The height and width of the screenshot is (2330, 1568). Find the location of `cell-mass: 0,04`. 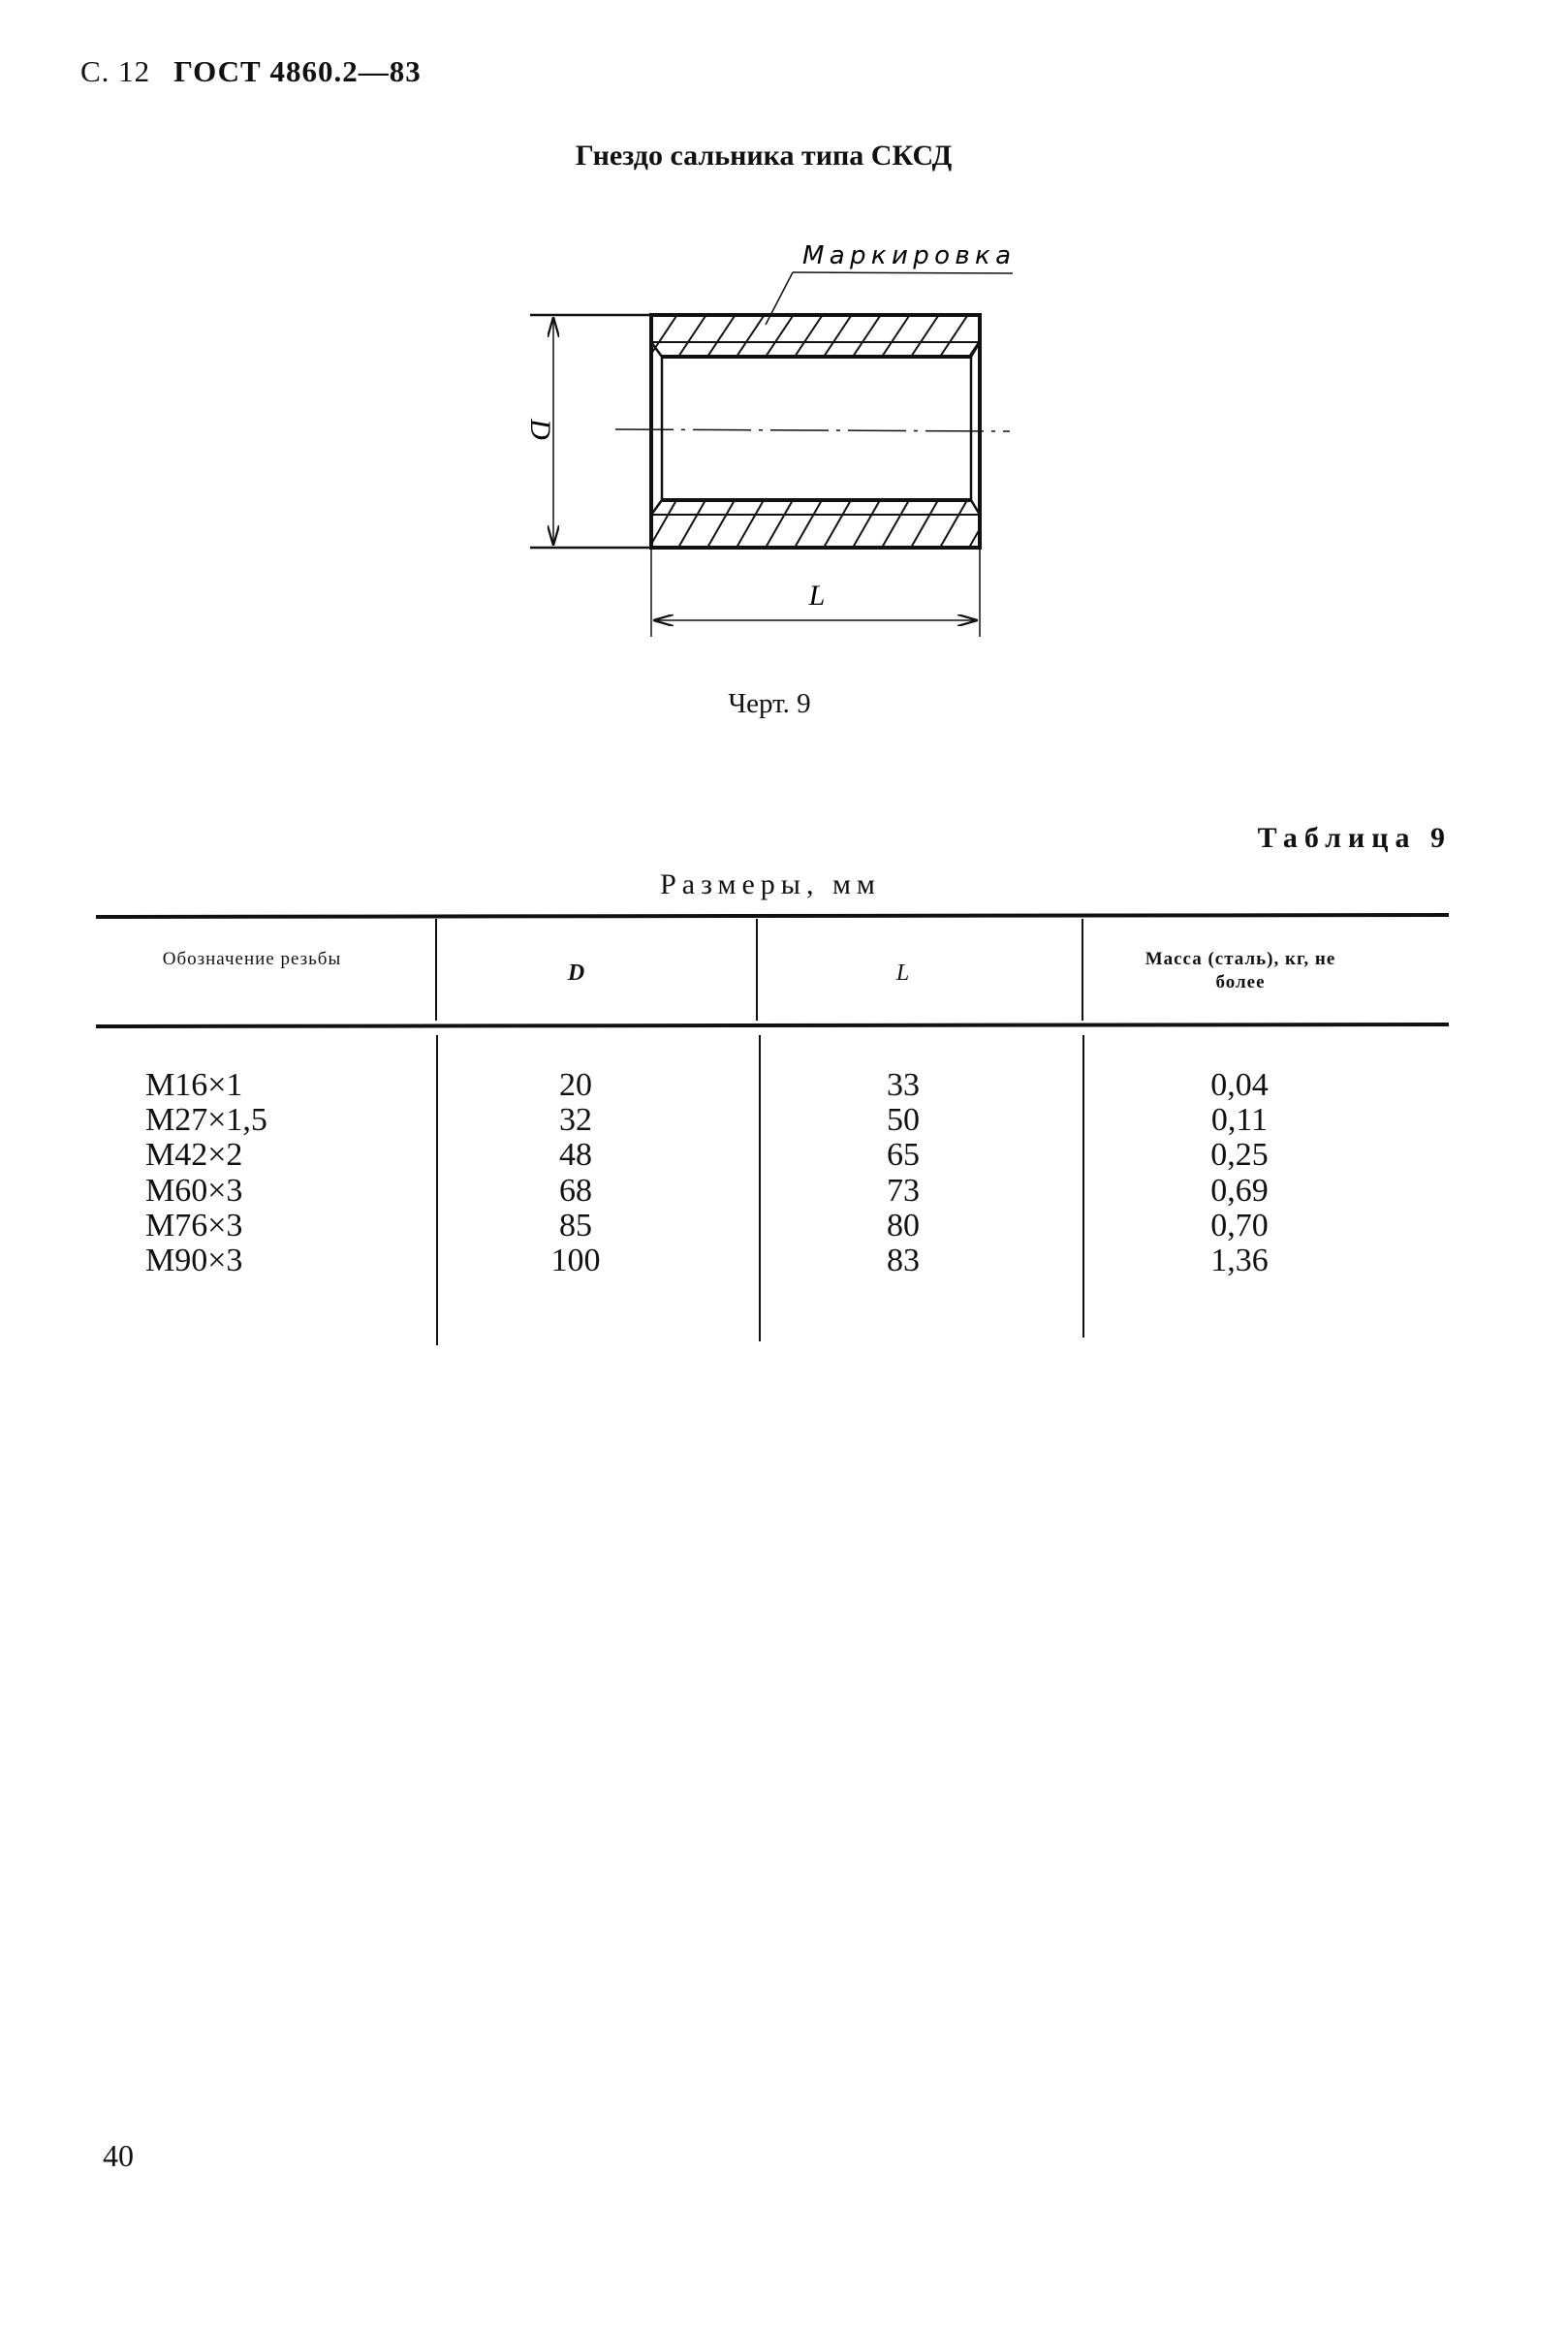

cell-mass: 0,04 is located at coordinates (1240, 1085).